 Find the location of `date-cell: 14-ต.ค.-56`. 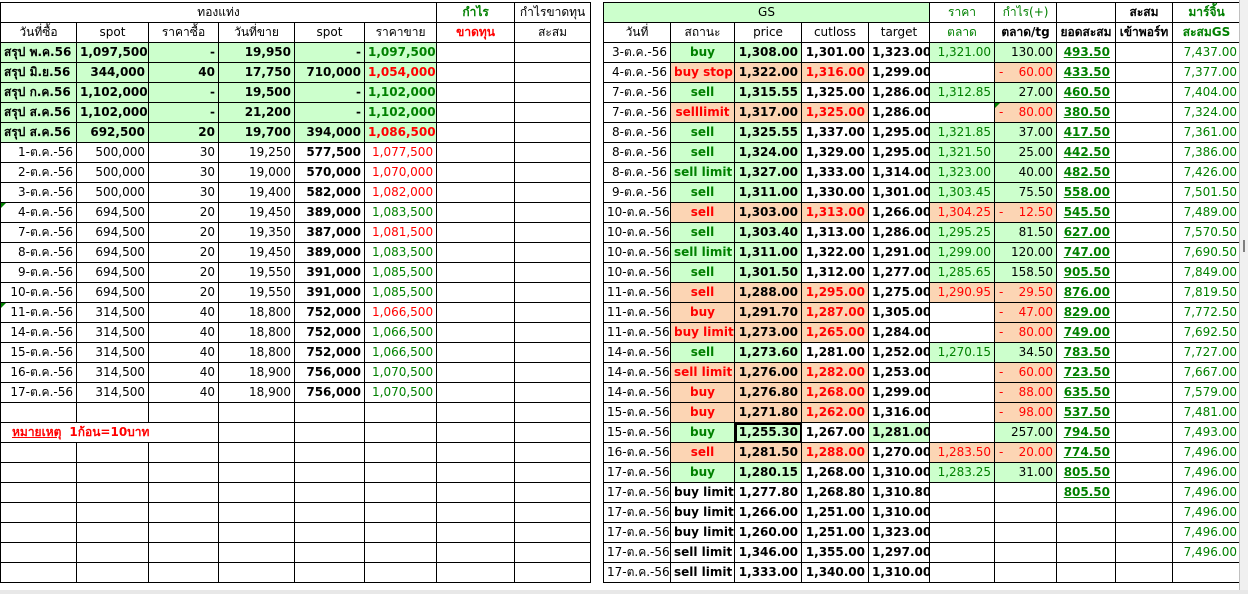

date-cell: 14-ต.ค.-56 is located at coordinates (38, 332).